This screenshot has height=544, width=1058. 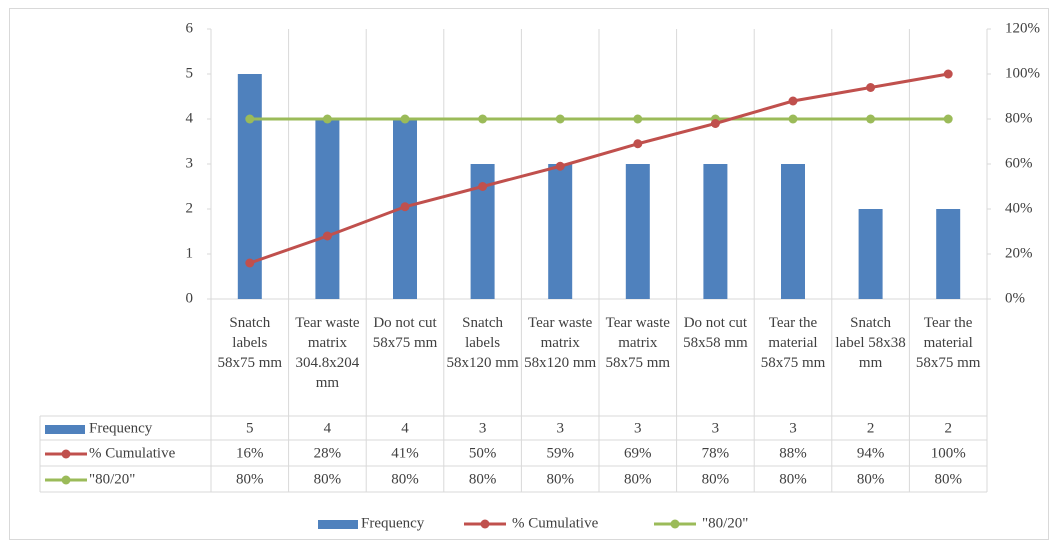 What do you see at coordinates (1019, 253) in the screenshot?
I see `y2-tick-label: 20%` at bounding box center [1019, 253].